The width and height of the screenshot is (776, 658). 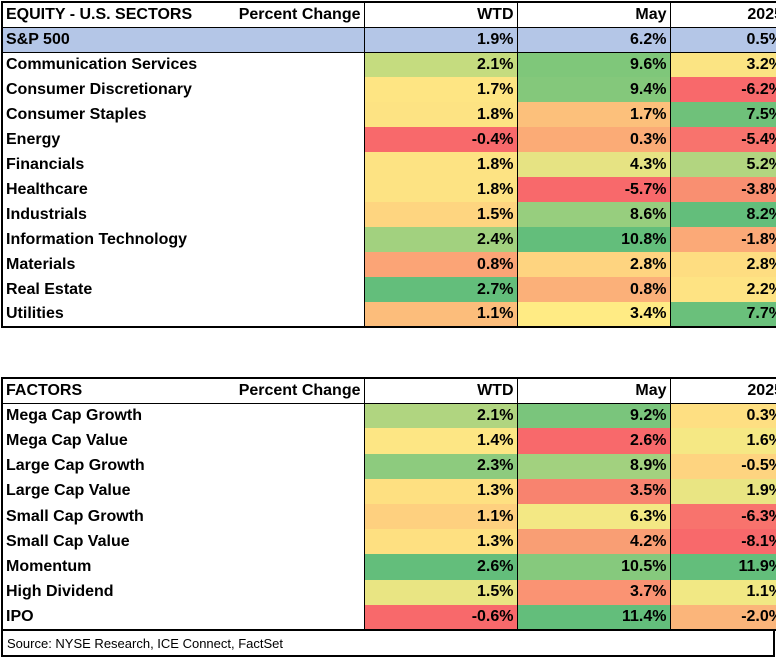 I want to click on row-label: Mega Cap Growth, so click(x=74, y=416).